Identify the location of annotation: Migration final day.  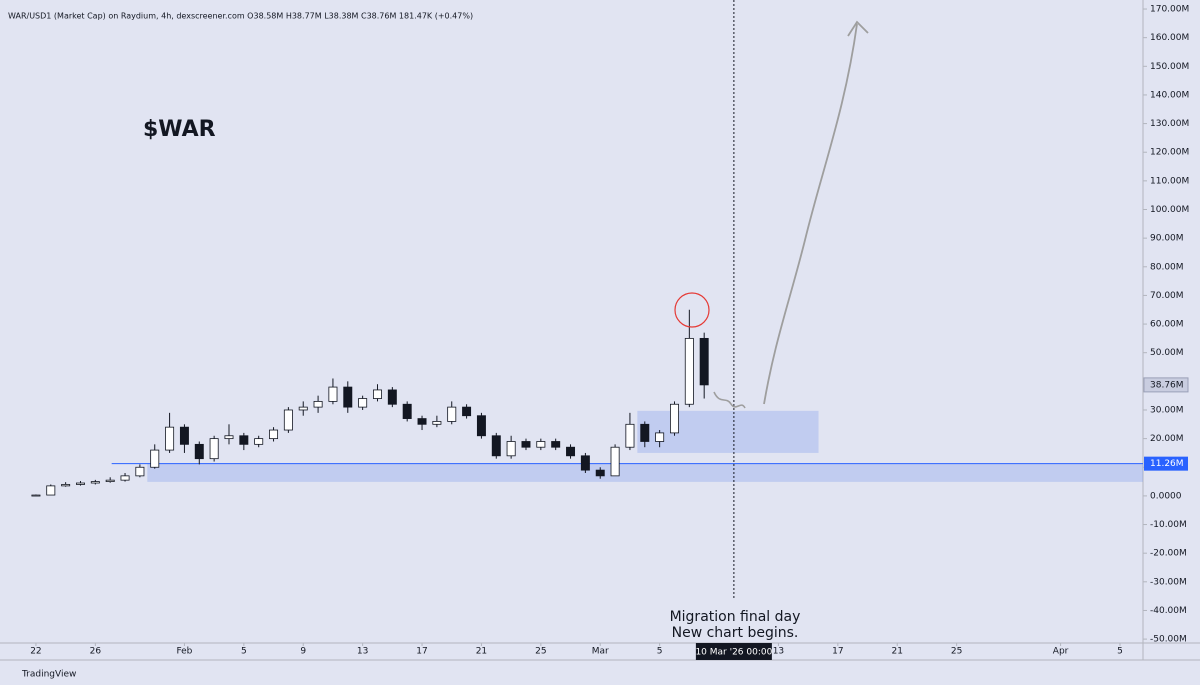
(735, 617).